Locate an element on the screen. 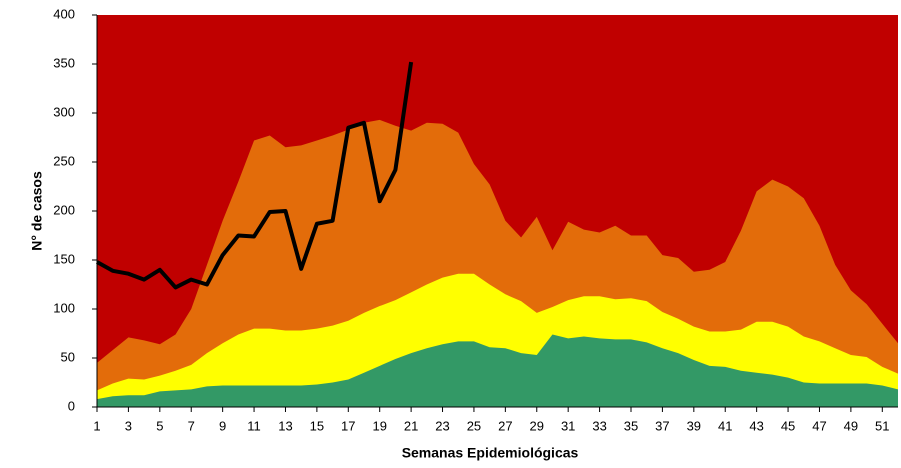 The image size is (901, 468). y-tick-label: 150 is located at coordinates (64, 258).